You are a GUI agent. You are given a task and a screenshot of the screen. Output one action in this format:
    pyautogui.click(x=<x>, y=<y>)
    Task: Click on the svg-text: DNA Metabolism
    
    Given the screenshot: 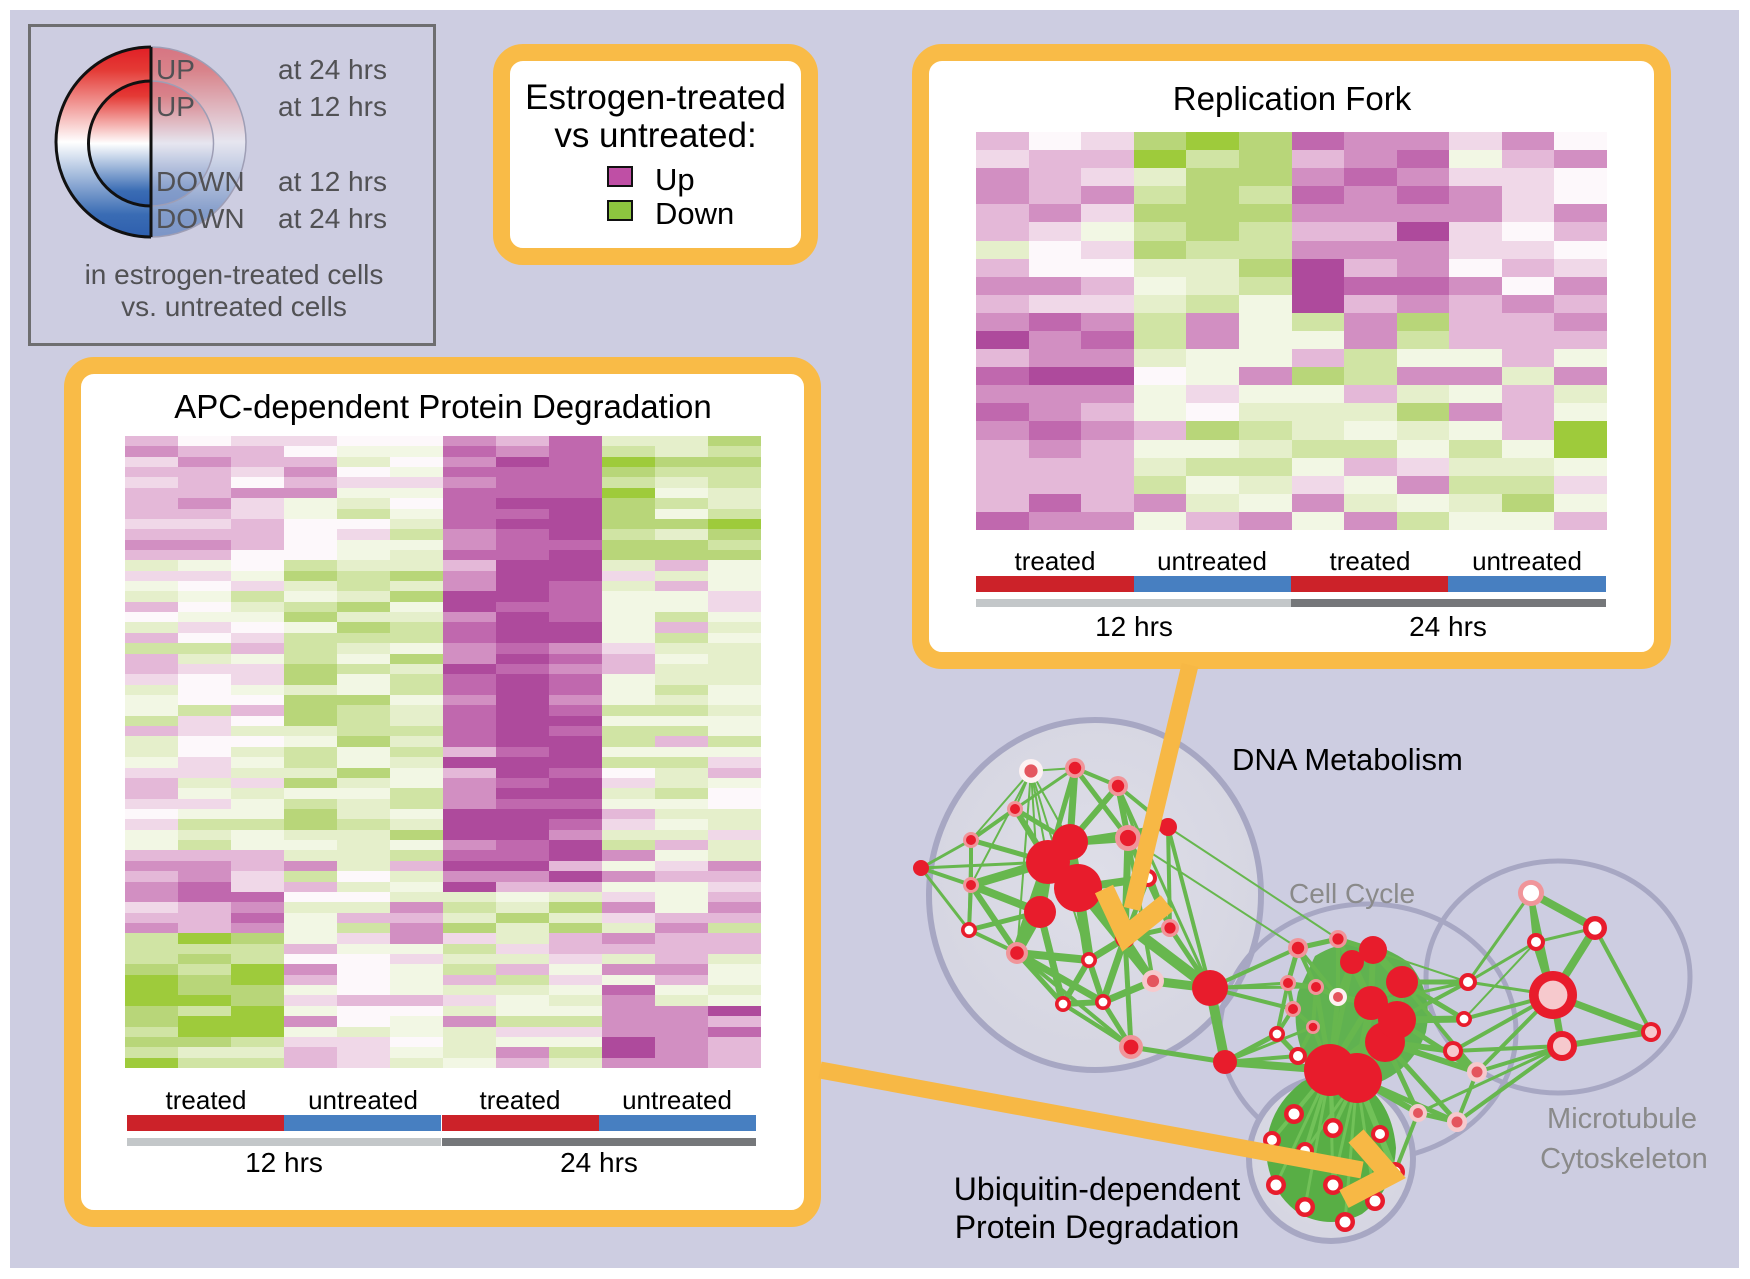 What is the action you would take?
    pyautogui.click(x=1347, y=759)
    